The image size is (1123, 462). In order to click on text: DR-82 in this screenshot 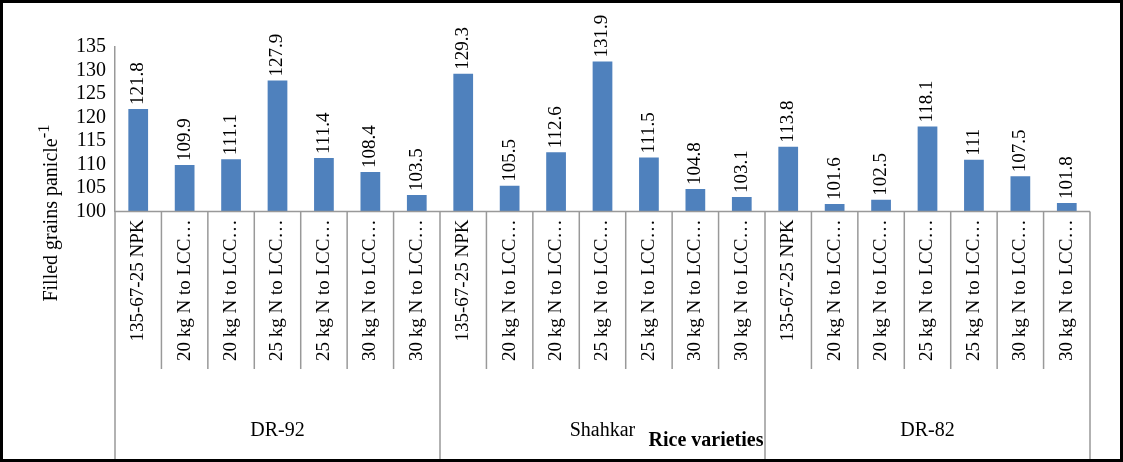, I will do `click(927, 429)`.